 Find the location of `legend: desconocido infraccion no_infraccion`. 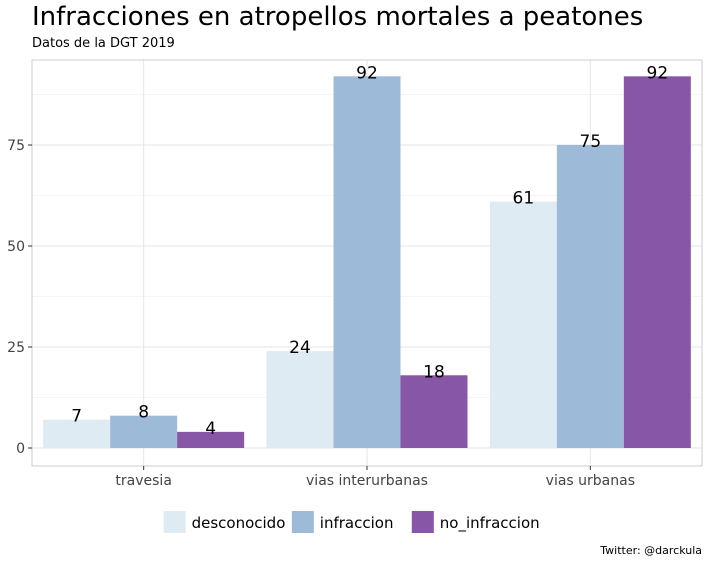

legend: desconocido infraccion no_infraccion is located at coordinates (351, 522).